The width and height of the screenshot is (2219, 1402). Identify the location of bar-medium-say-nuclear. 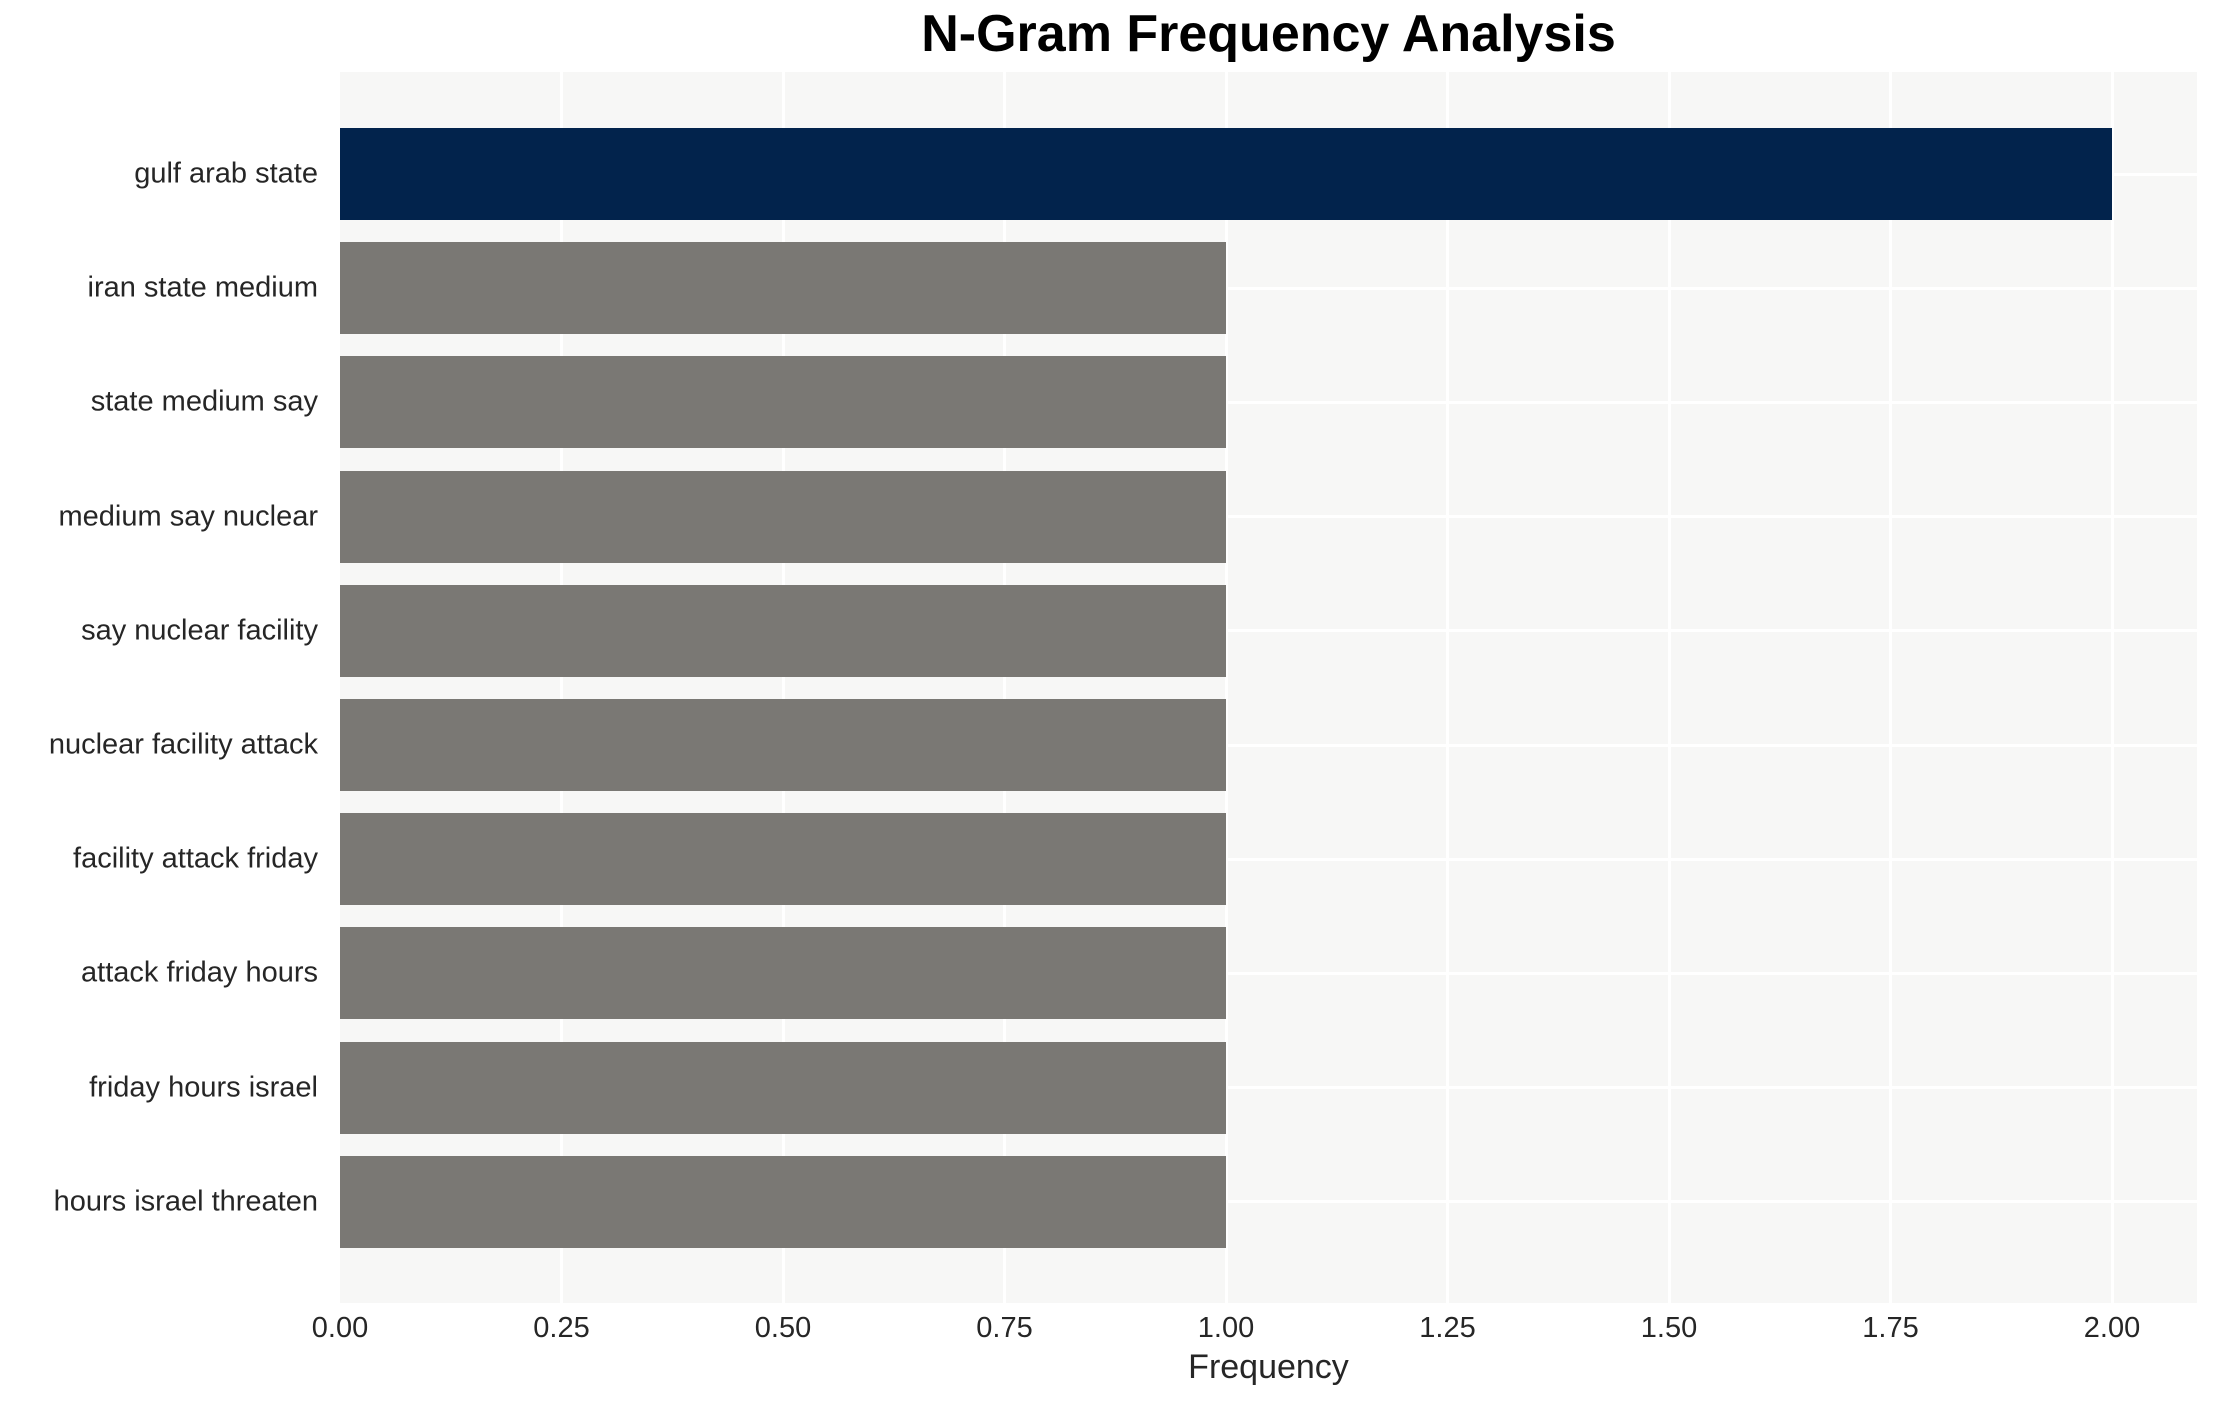
(783, 516).